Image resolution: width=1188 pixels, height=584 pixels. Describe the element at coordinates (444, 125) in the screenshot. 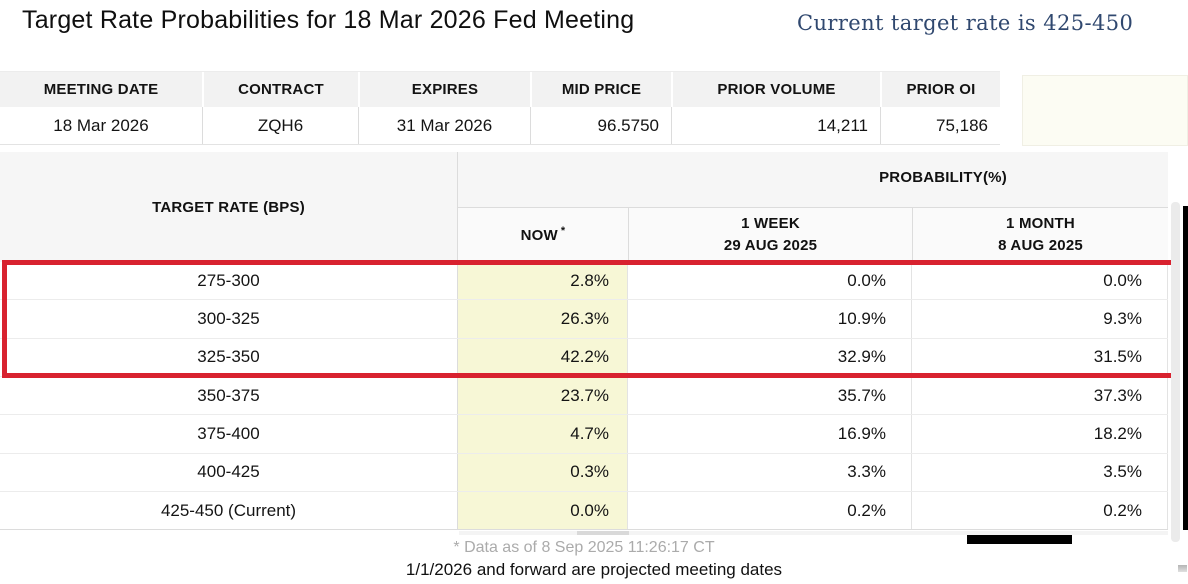

I see `contract-cell-expires: 31 Mar 2026` at that location.